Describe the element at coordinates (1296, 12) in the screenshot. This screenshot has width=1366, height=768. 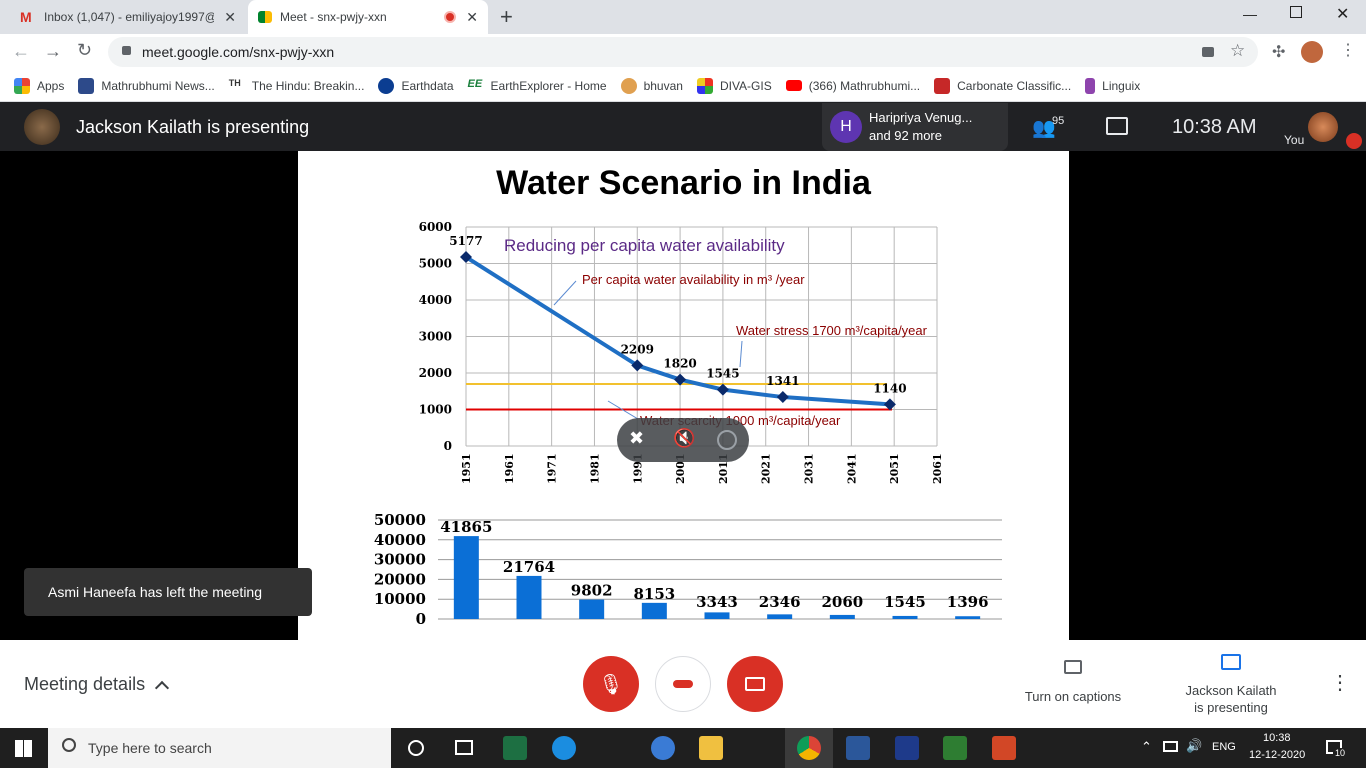
I see `maximize-button` at that location.